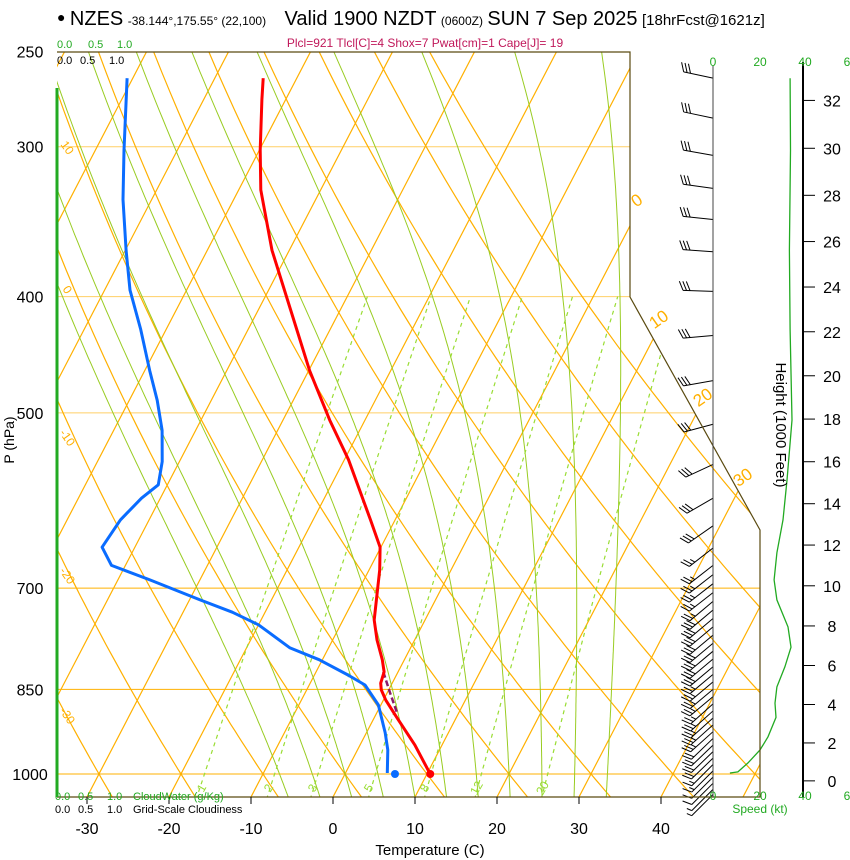 Image resolution: width=850 pixels, height=860 pixels. Describe the element at coordinates (30, 414) in the screenshot. I see `pressure-tick-label: 500` at that location.